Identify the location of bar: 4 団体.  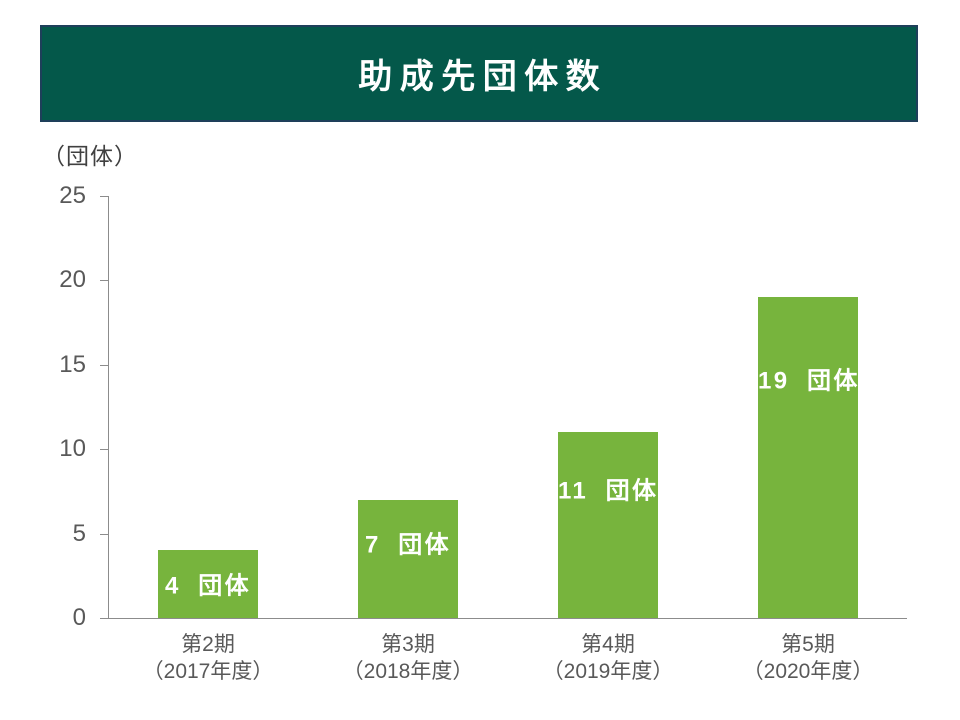
(208, 584).